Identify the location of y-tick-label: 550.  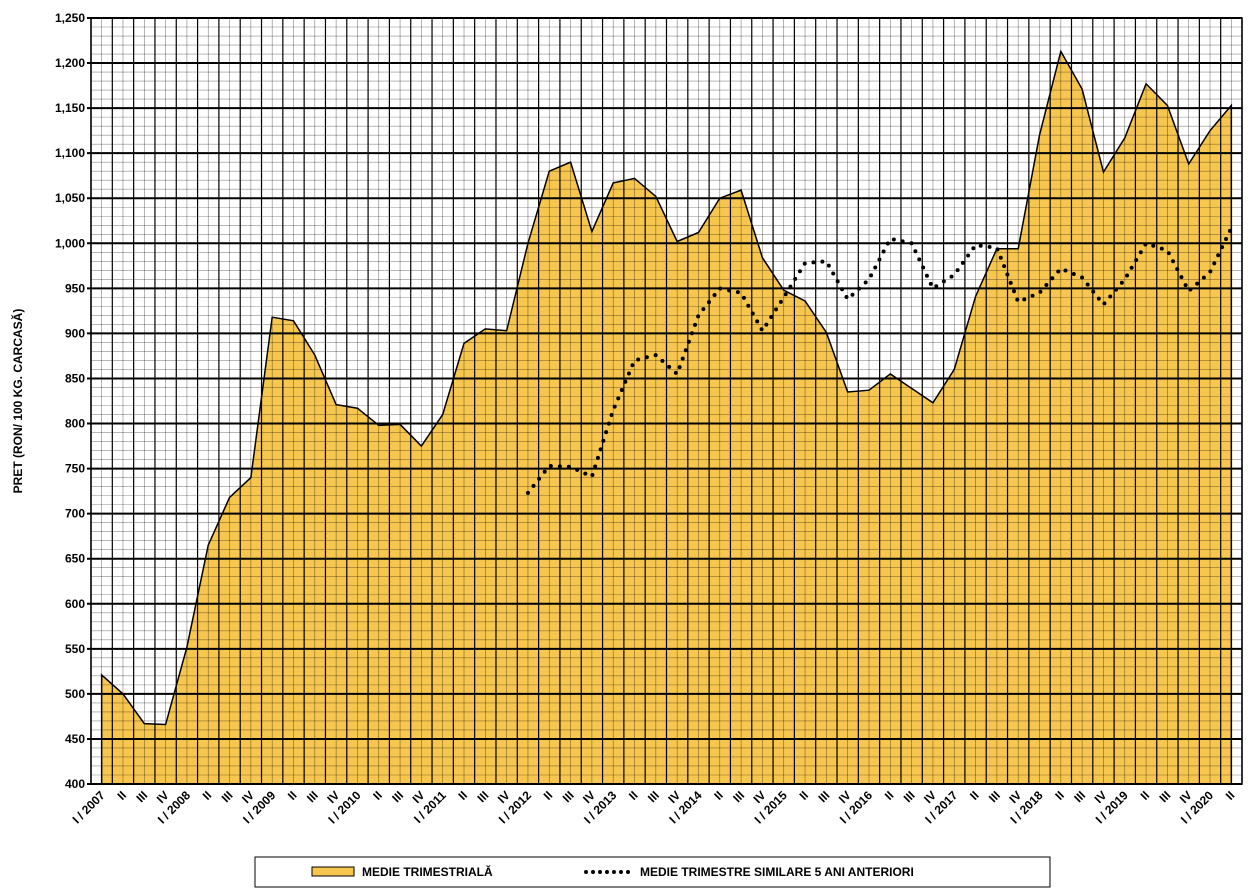
(75, 649).